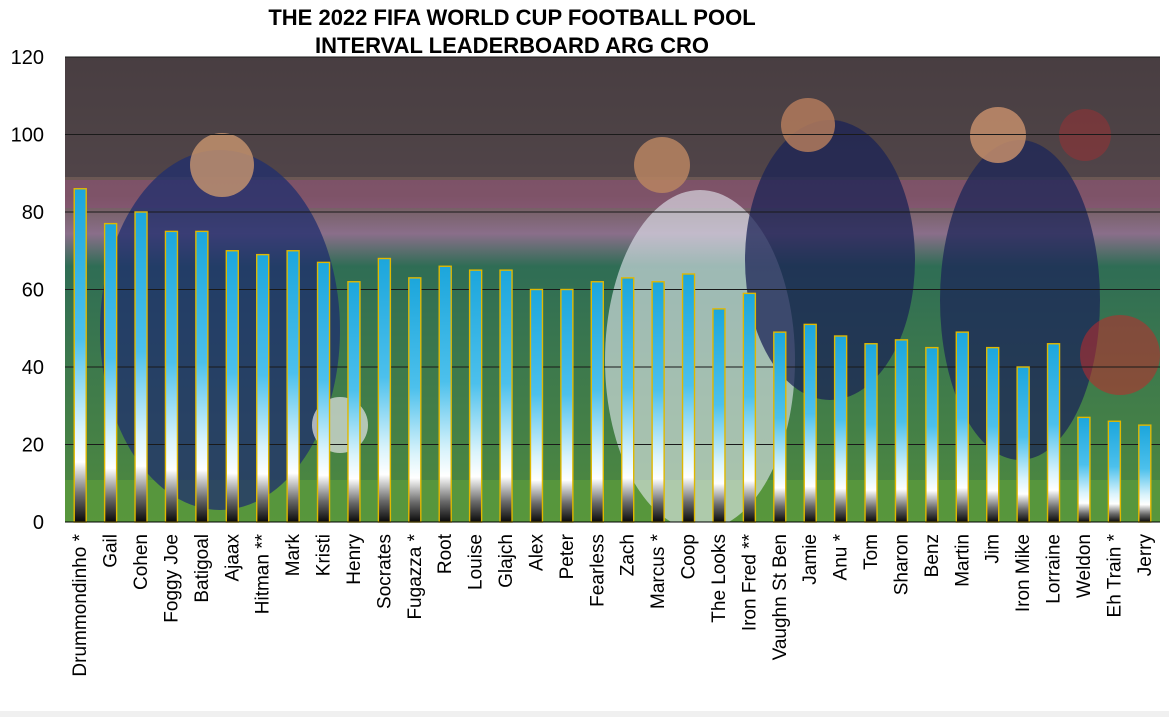  I want to click on x-tick-label: Socrates, so click(384, 571).